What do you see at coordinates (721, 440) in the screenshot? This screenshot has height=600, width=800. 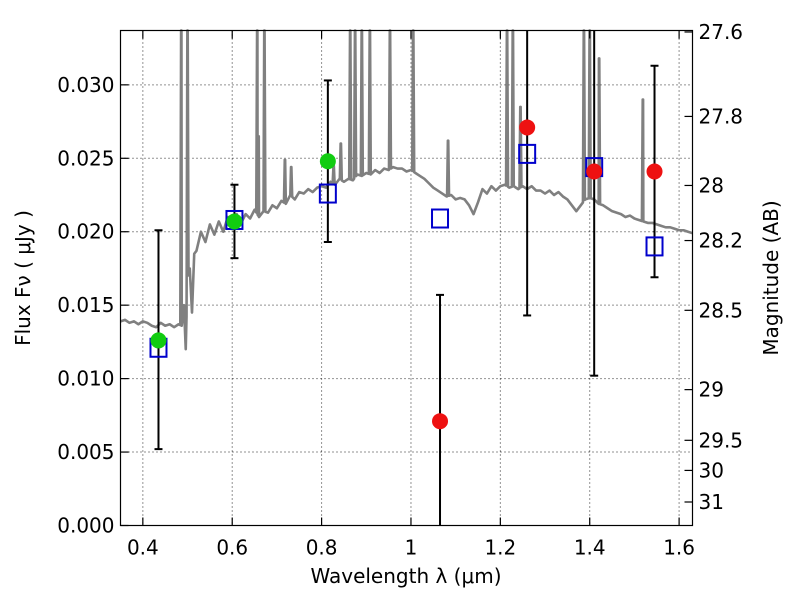 I see `right-tick-label: 29.5` at bounding box center [721, 440].